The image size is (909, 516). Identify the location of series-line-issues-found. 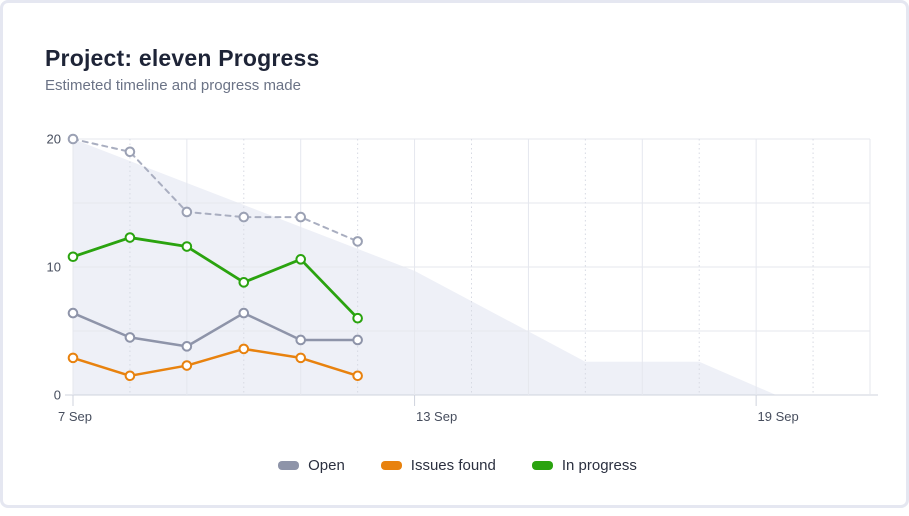
(215, 362).